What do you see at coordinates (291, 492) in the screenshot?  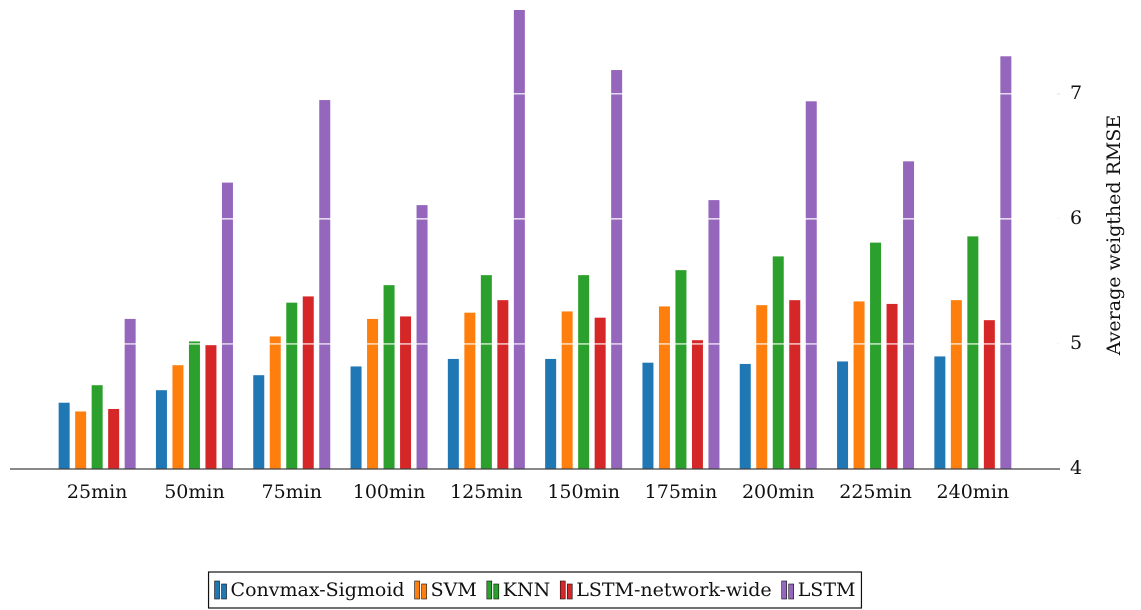 I see `x-tick-label: 75min` at bounding box center [291, 492].